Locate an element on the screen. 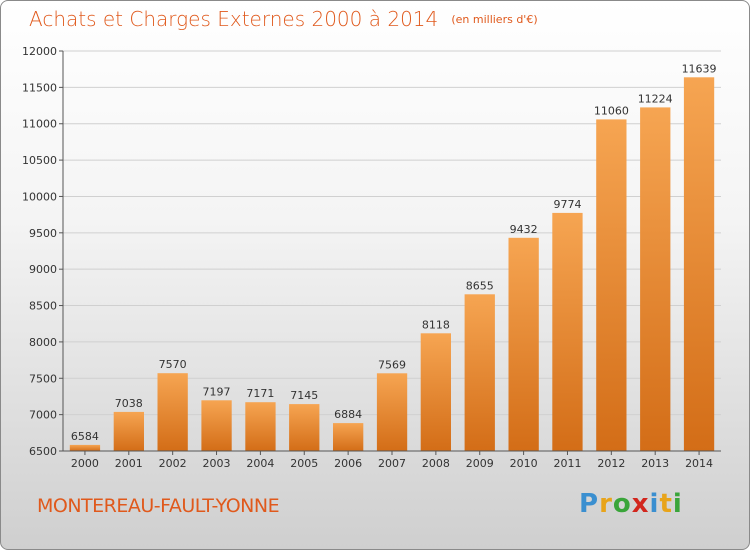 The height and width of the screenshot is (550, 750). chart-unit-note: (en milliers d'€) is located at coordinates (494, 19).